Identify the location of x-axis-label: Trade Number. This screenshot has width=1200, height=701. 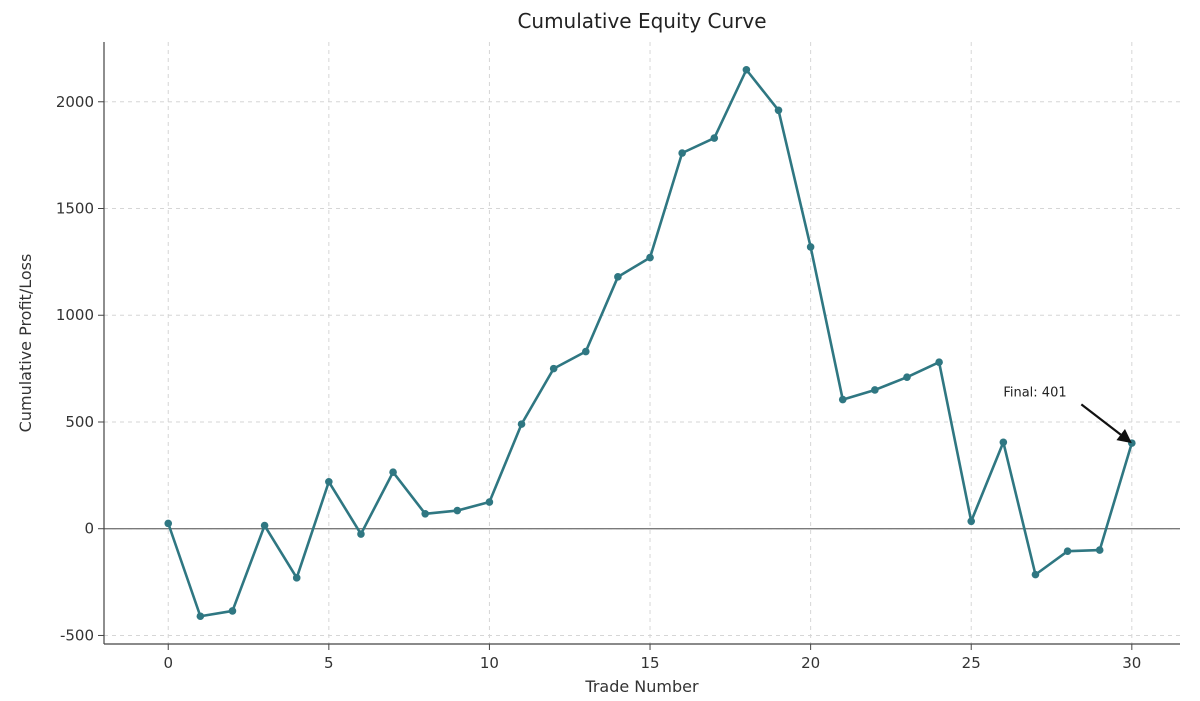
(641, 686).